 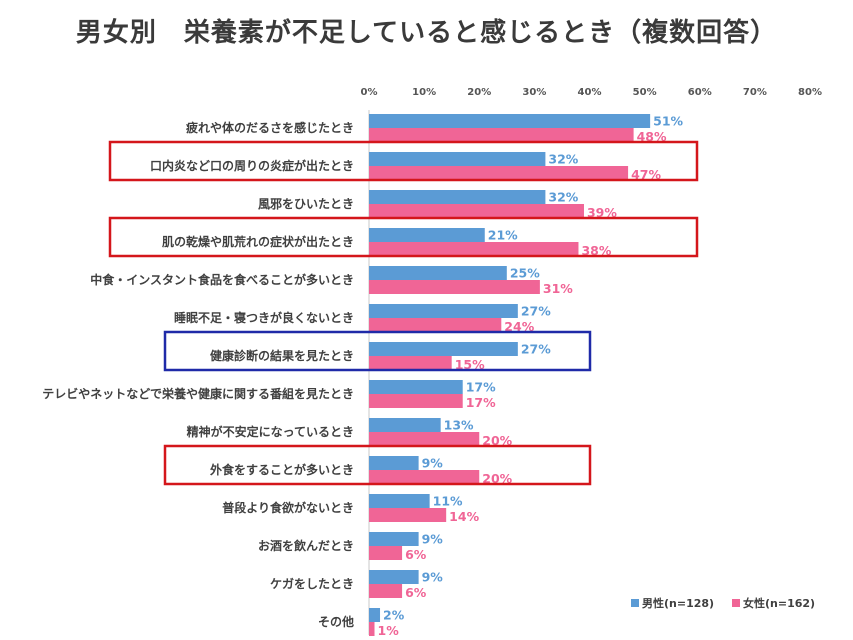 I want to click on x-tick-label: 0%, so click(x=369, y=92).